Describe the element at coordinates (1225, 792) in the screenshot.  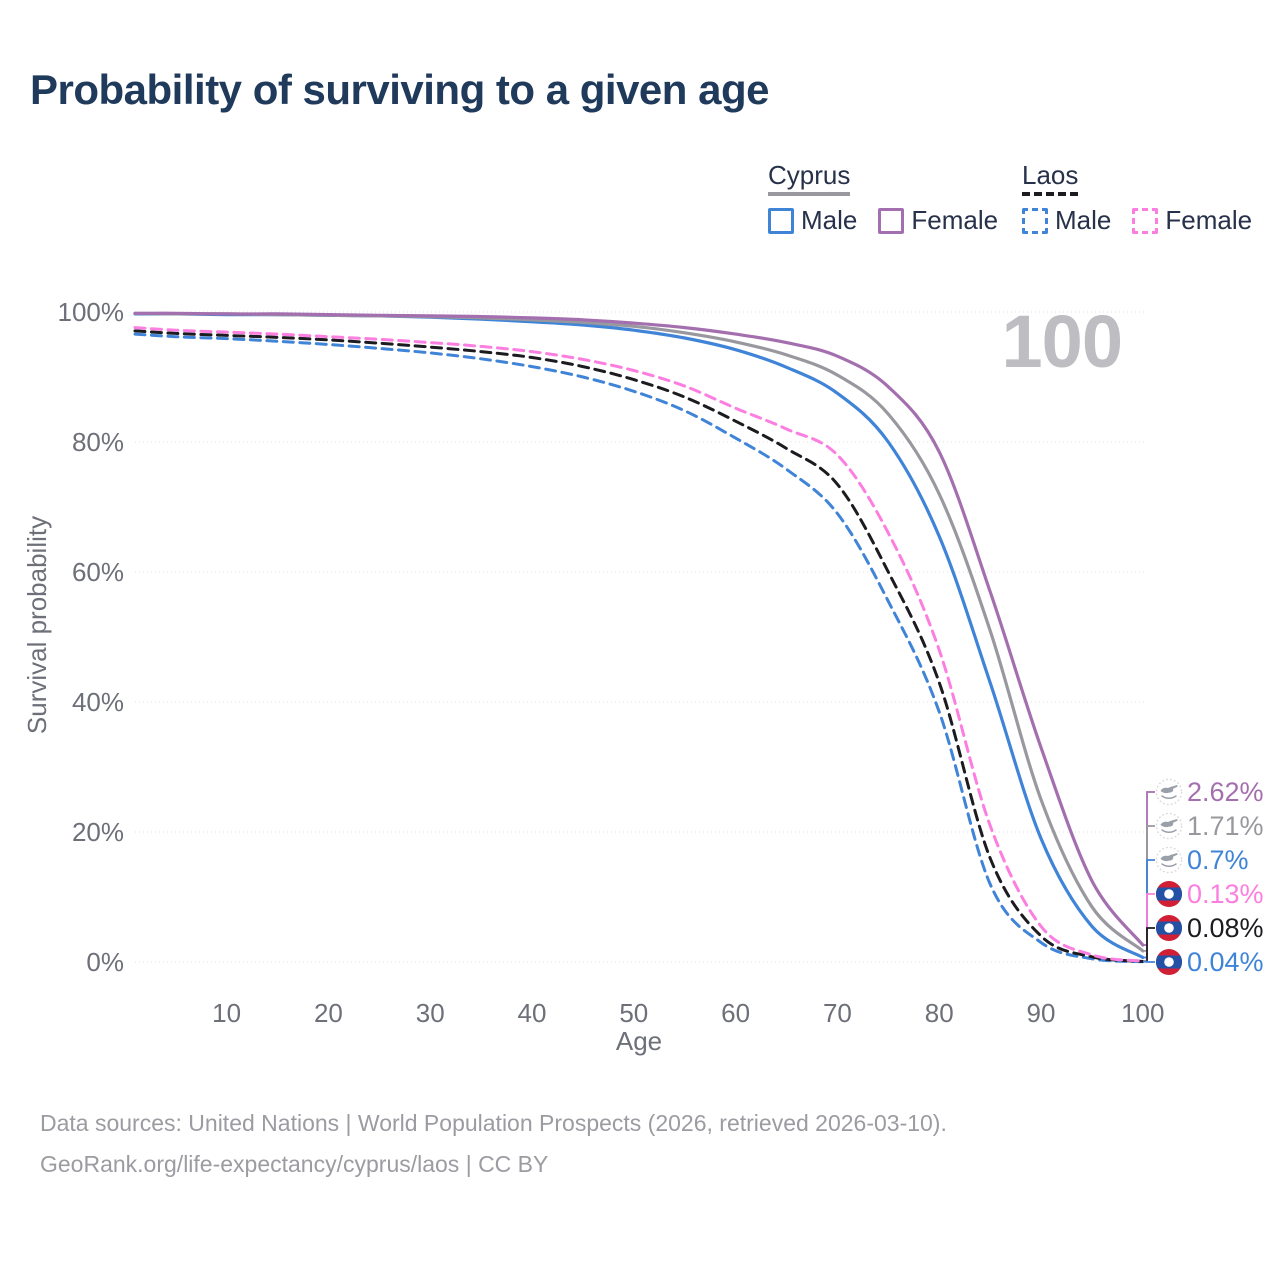
I see `end-value-label-cyprus-female: 2.62%` at that location.